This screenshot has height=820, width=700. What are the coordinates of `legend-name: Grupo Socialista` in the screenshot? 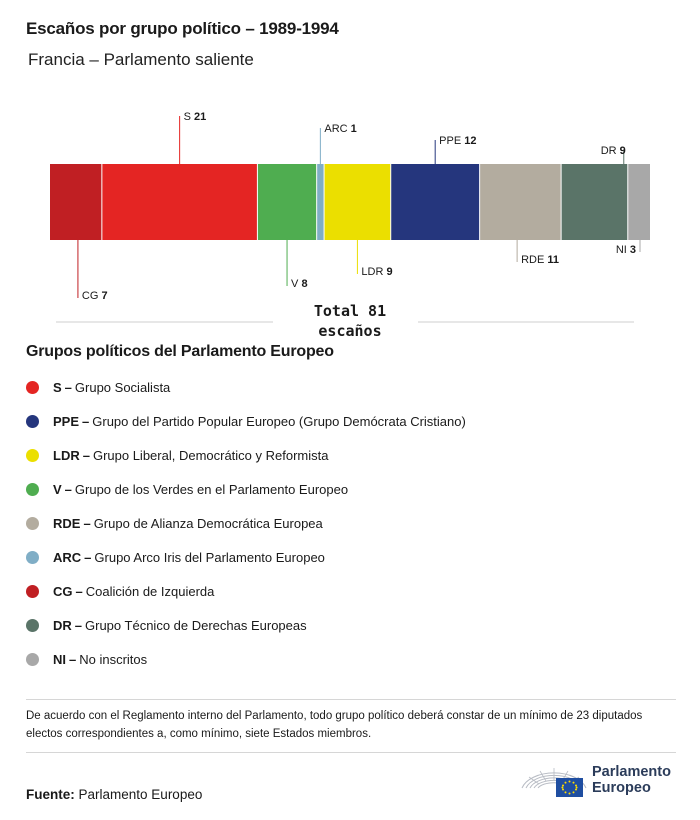 It's located at (122, 387).